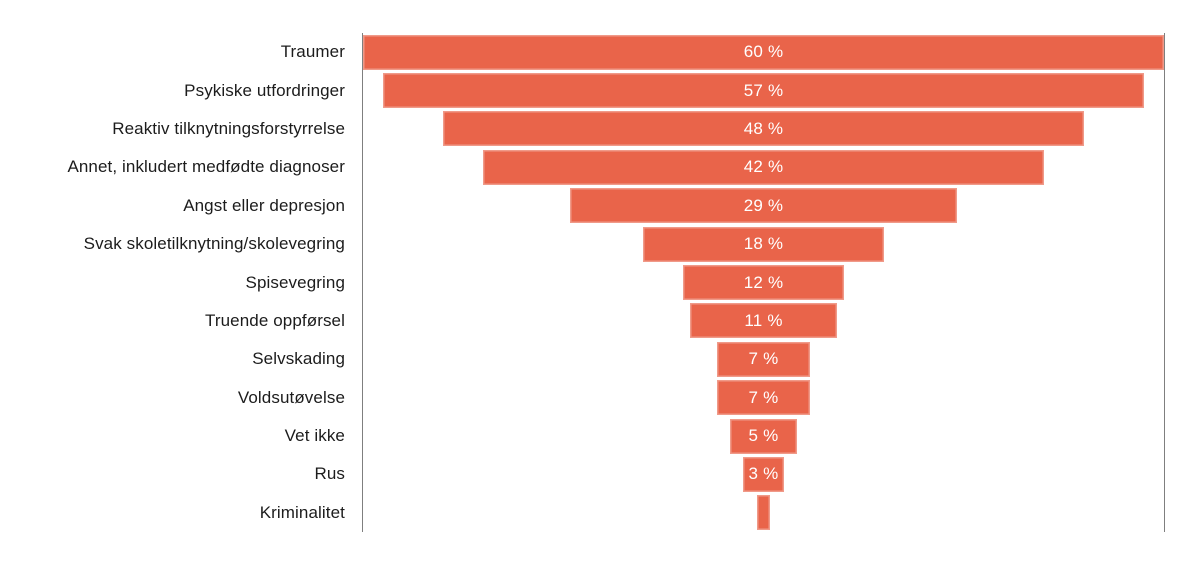 This screenshot has width=1198, height=568. I want to click on bar: 3 %, so click(763, 474).